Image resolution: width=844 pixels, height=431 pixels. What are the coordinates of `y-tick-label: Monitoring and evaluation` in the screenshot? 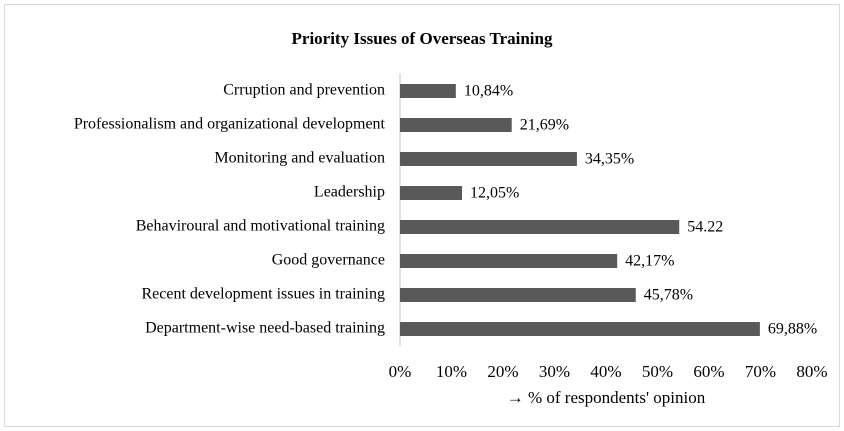 It's located at (299, 158).